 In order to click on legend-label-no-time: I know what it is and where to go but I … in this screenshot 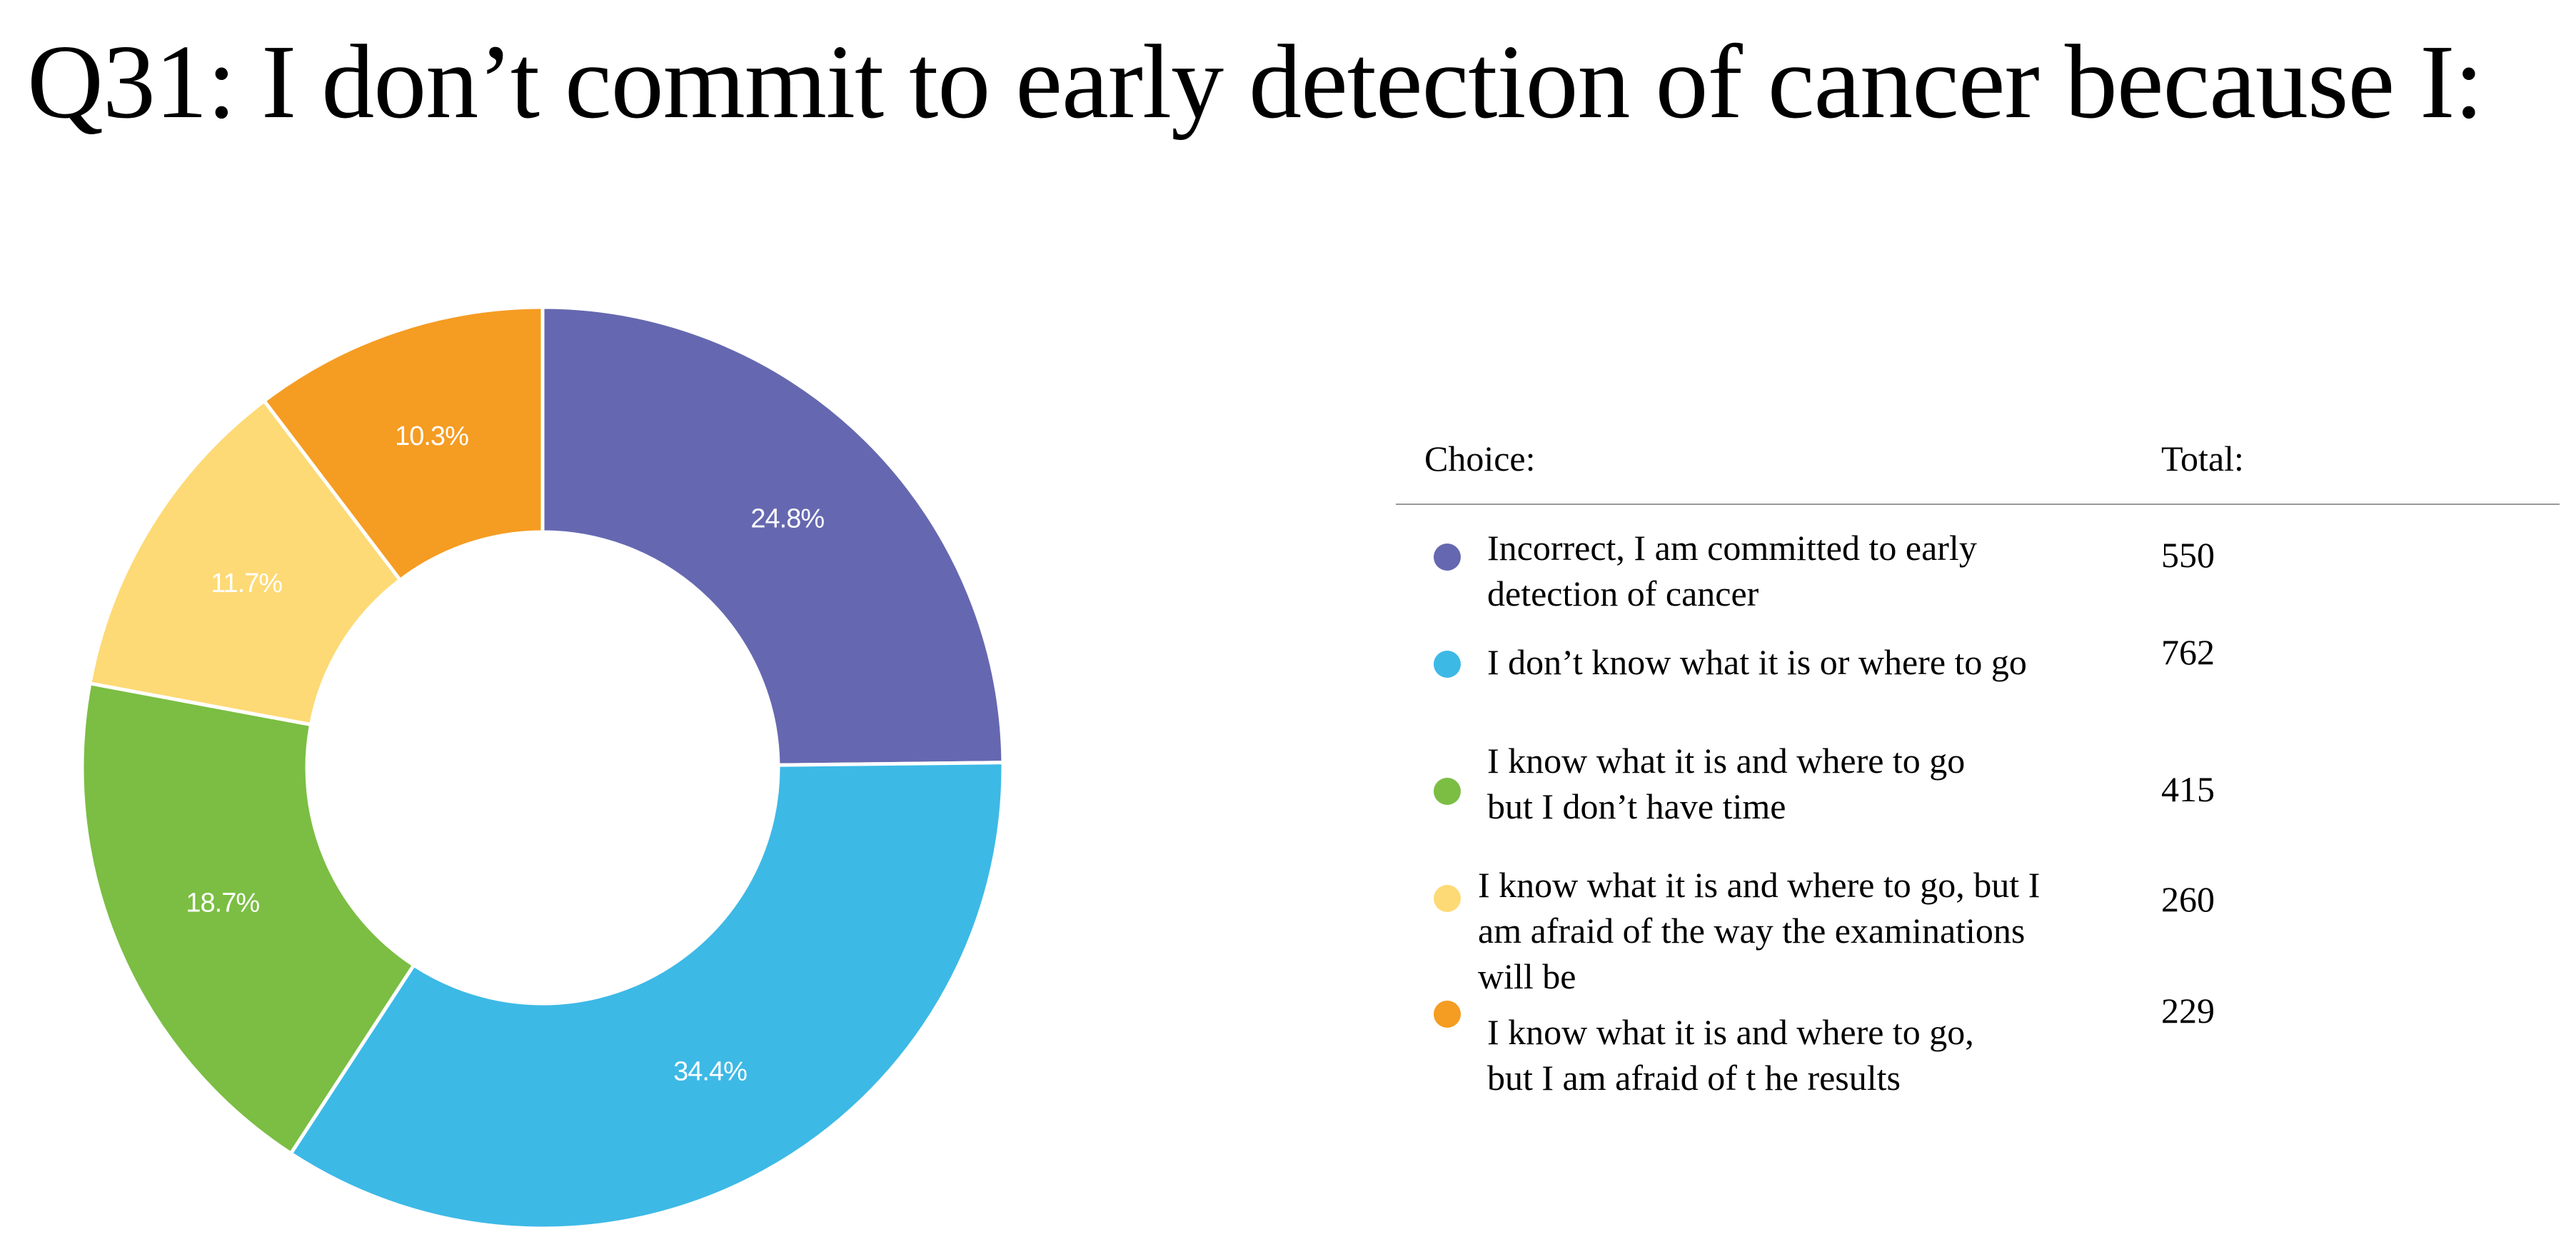, I will do `click(1726, 784)`.